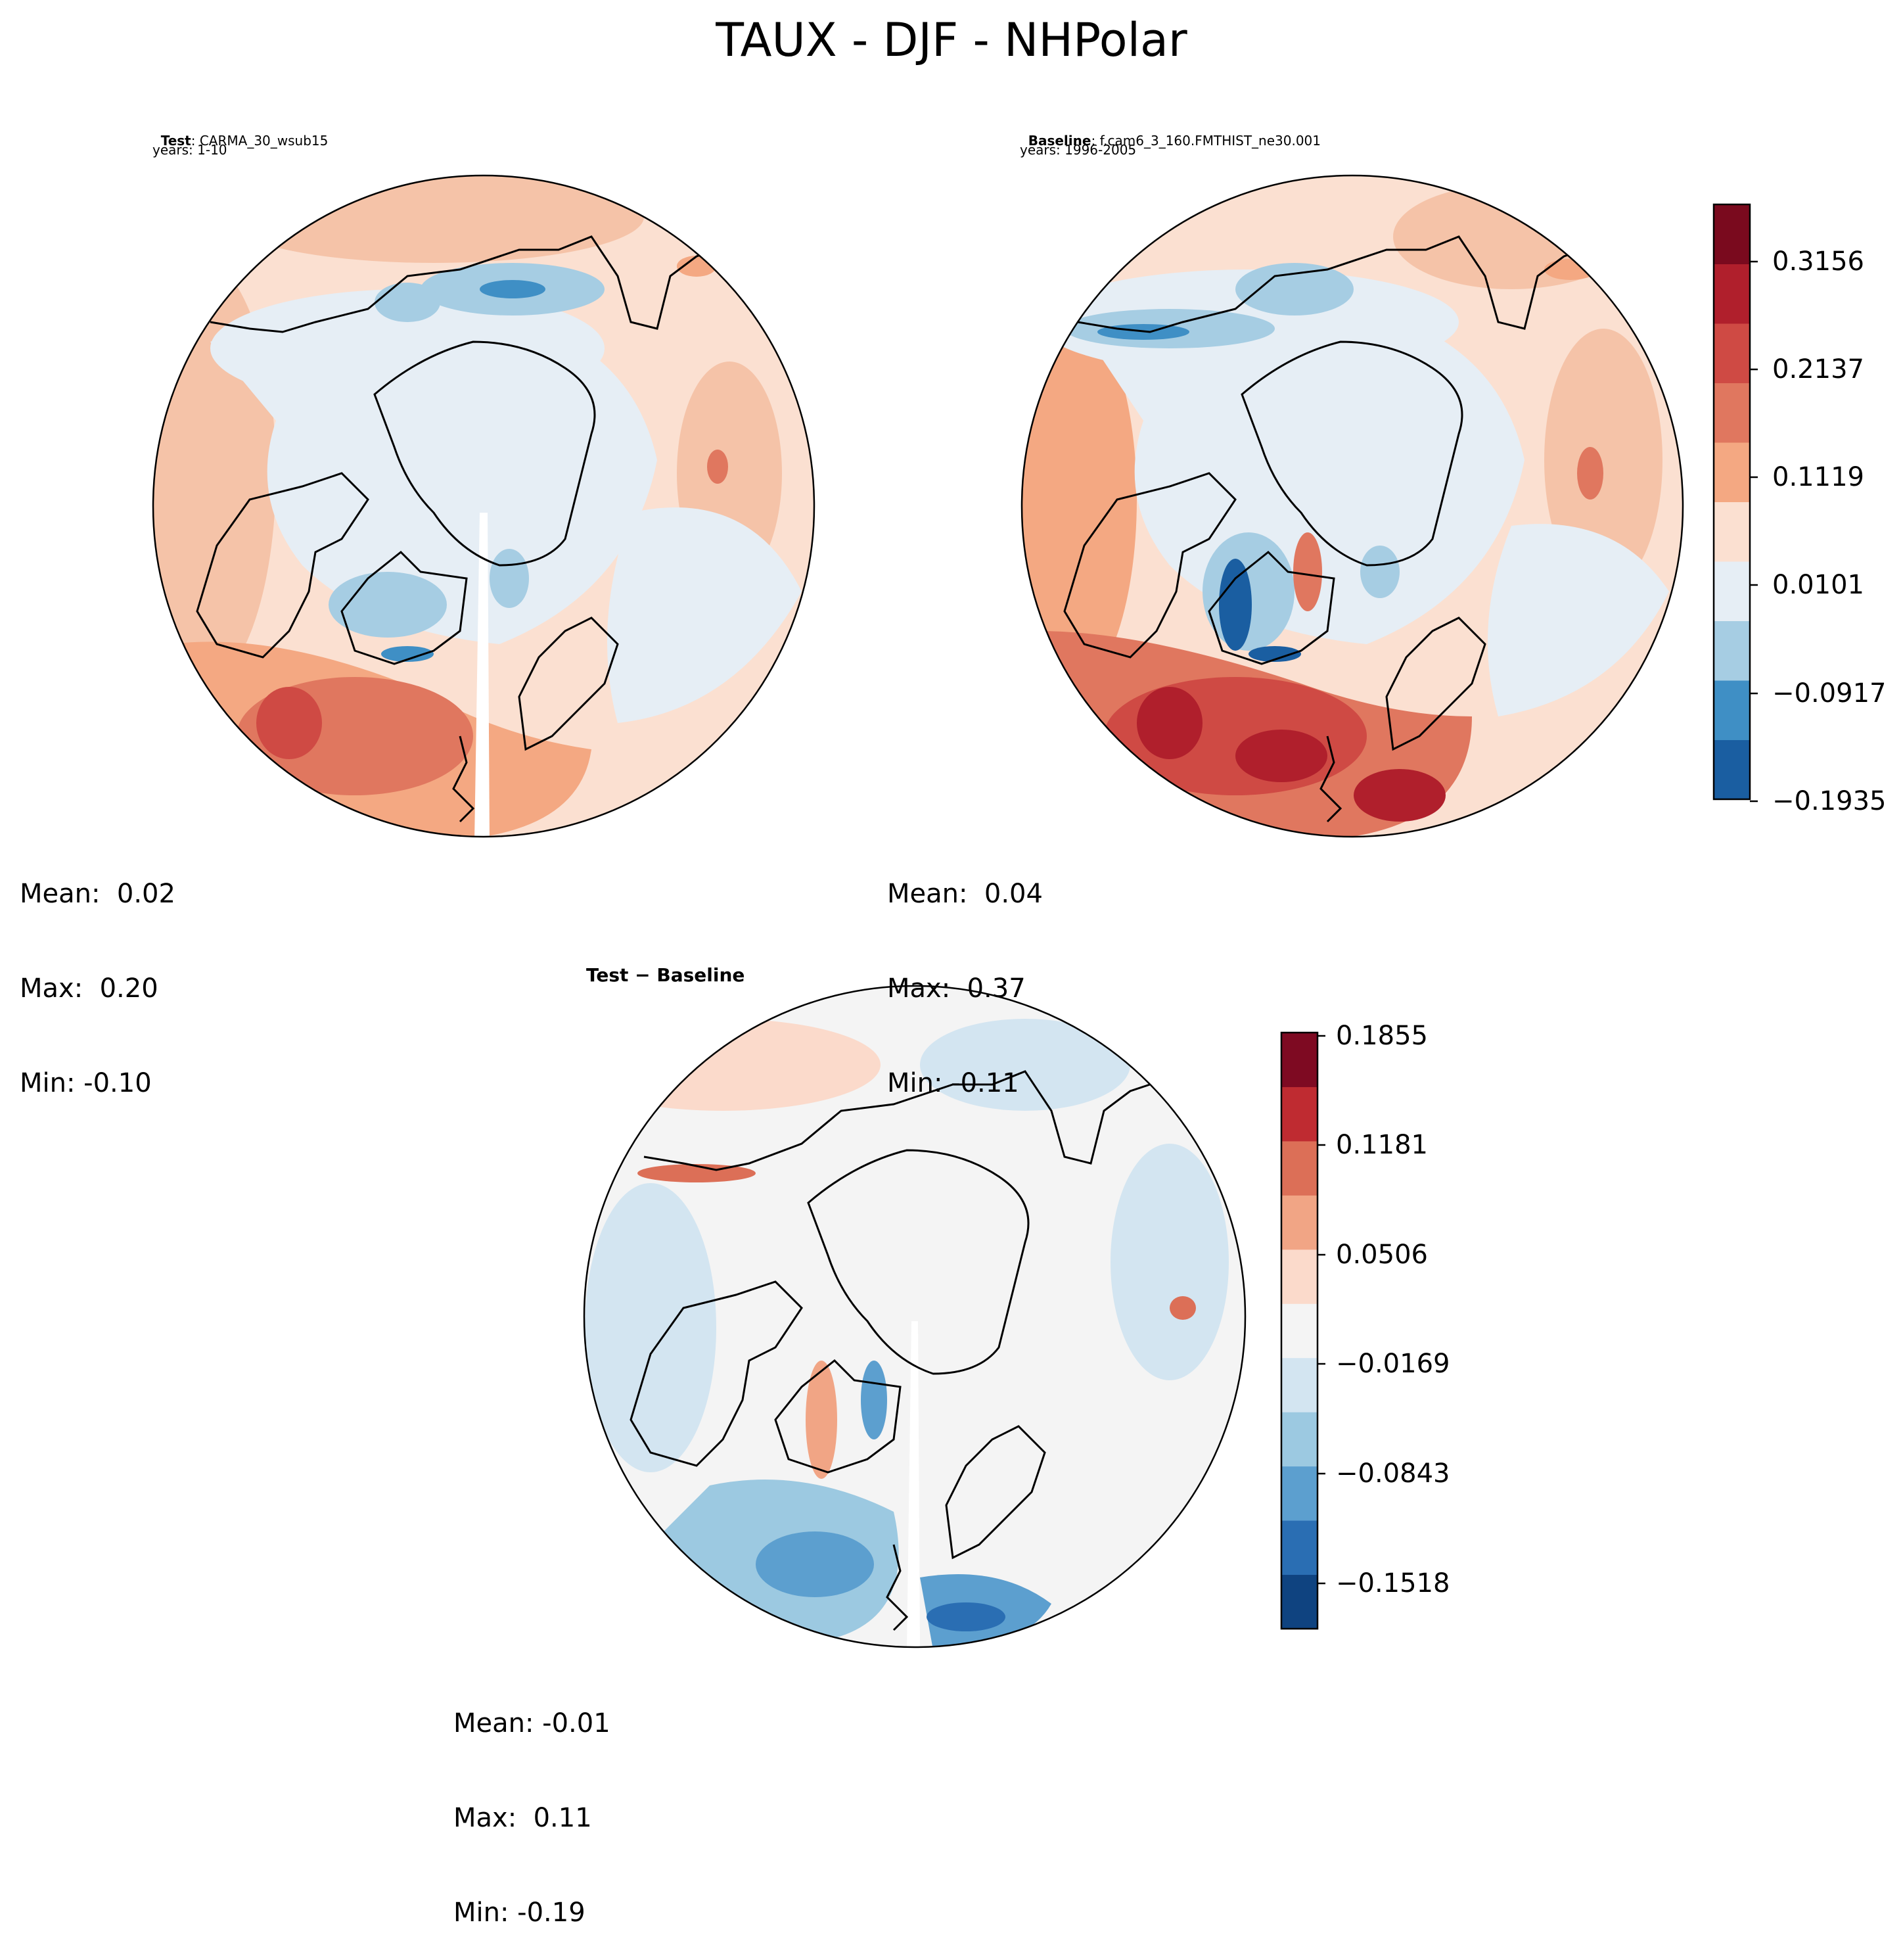 This screenshot has height=1960, width=1903. Describe the element at coordinates (1095, 141) in the screenshot. I see `baseline-label-sep: :` at that location.